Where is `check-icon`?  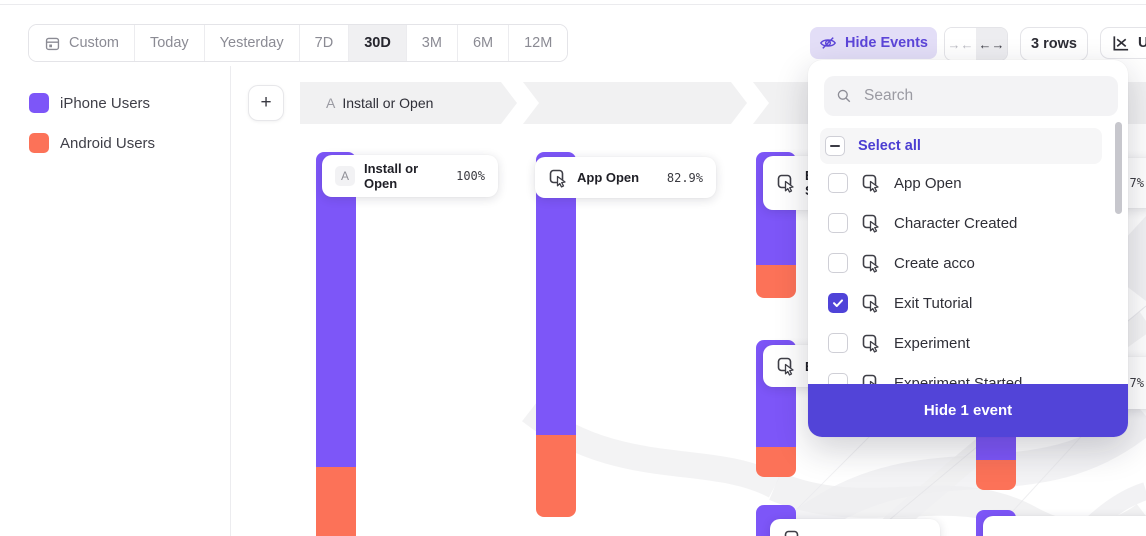 check-icon is located at coordinates (838, 303).